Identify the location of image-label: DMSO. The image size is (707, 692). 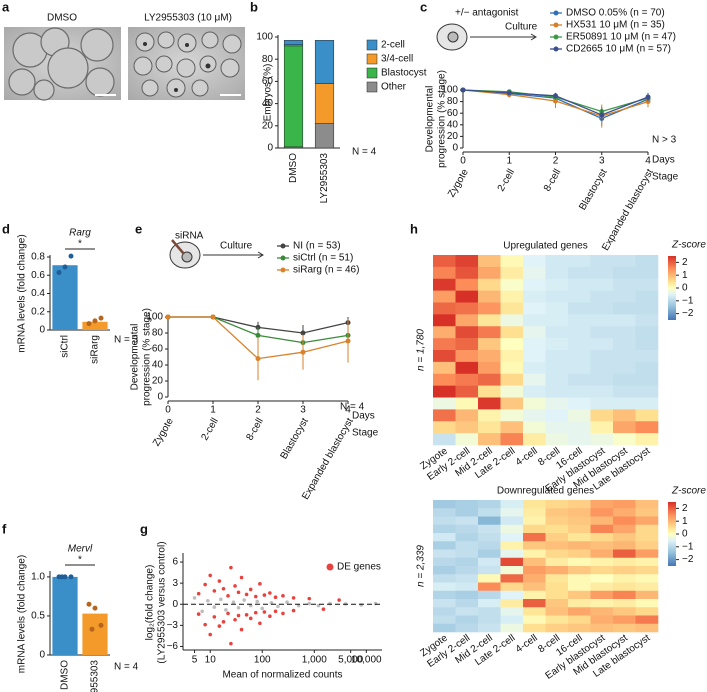
(62, 18).